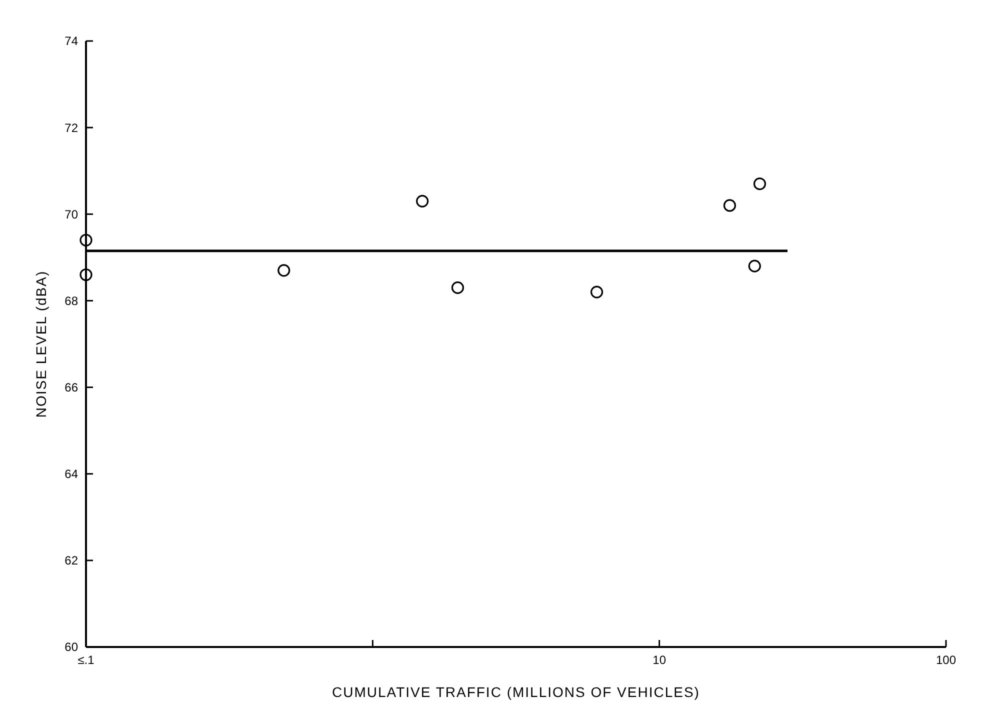  Describe the element at coordinates (516, 692) in the screenshot. I see `x-axis-title: CUMULATIVE TRAFFIC (MILLIONS OF VEHICLES)` at that location.